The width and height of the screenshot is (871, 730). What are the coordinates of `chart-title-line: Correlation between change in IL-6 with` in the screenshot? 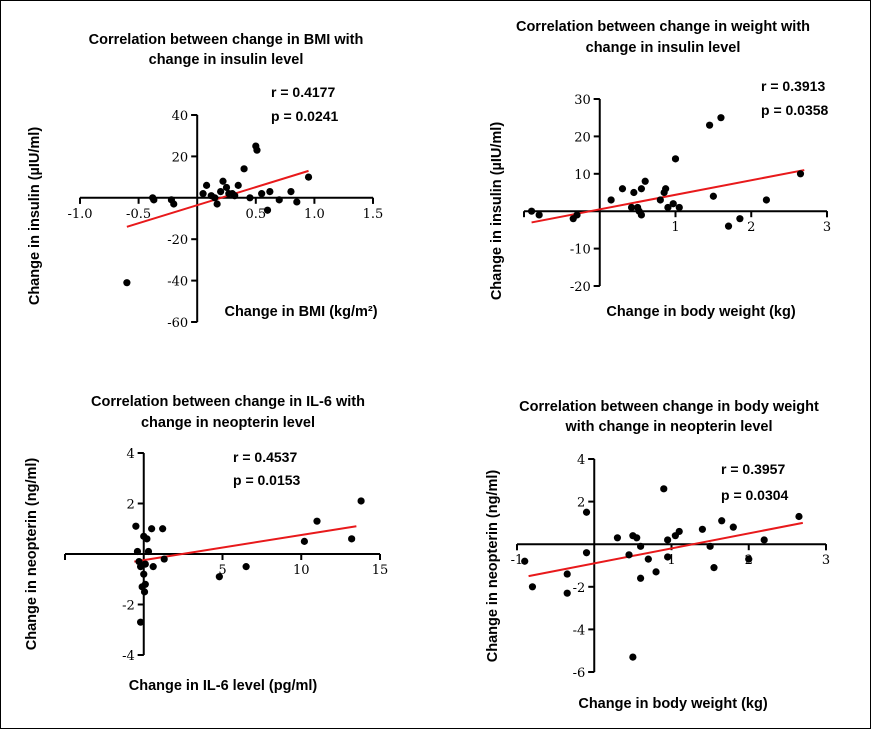 It's located at (228, 402).